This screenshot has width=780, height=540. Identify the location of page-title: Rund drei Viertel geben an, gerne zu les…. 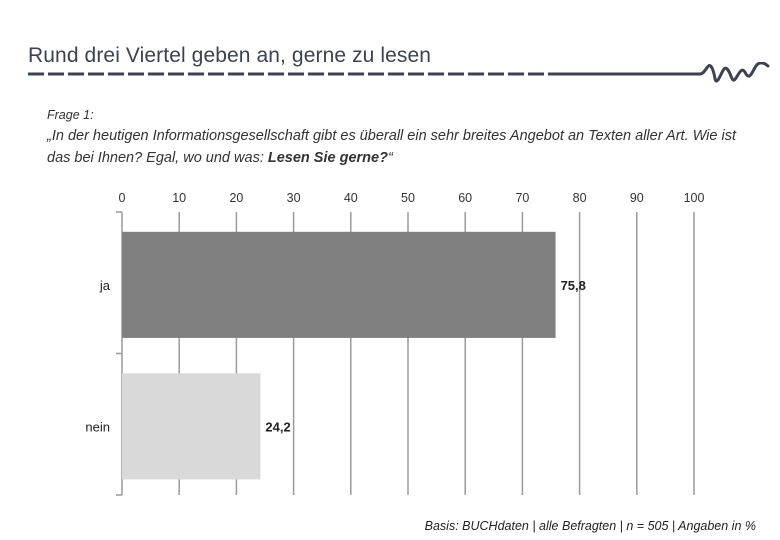
(230, 55).